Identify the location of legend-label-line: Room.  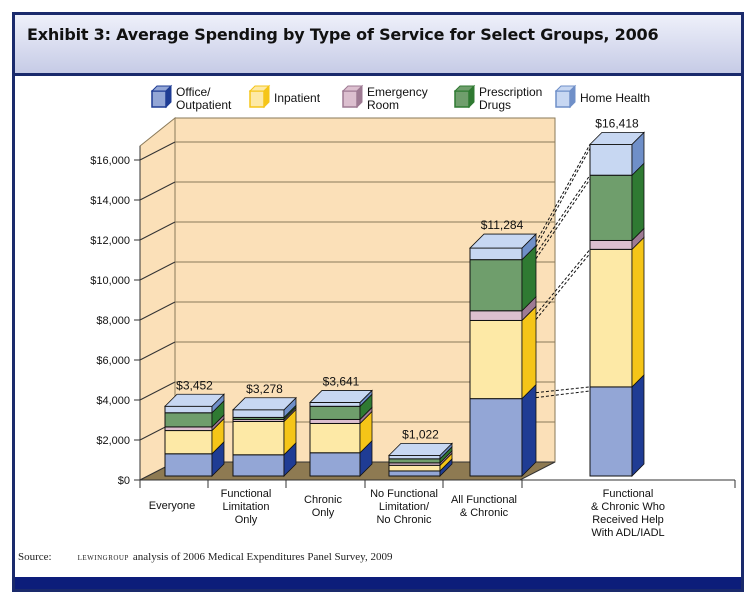
(383, 105).